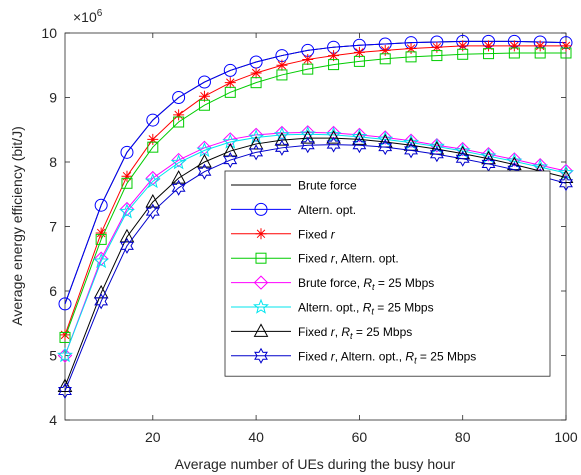 The image size is (581, 475). What do you see at coordinates (49, 33) in the screenshot?
I see `y-tick-label: 10` at bounding box center [49, 33].